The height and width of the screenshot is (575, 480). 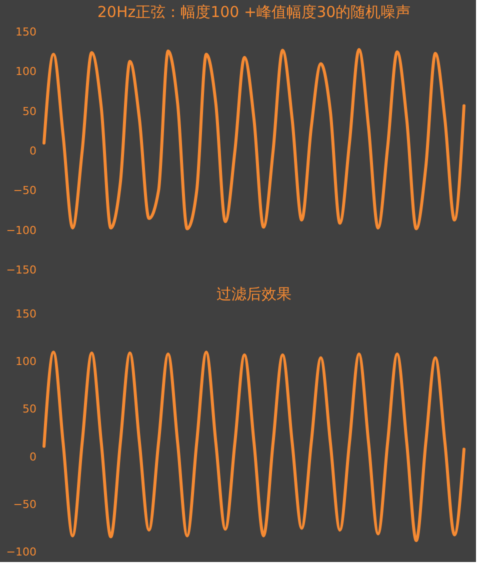 I want to click on chart-title: 过滤后效果, so click(x=254, y=294).